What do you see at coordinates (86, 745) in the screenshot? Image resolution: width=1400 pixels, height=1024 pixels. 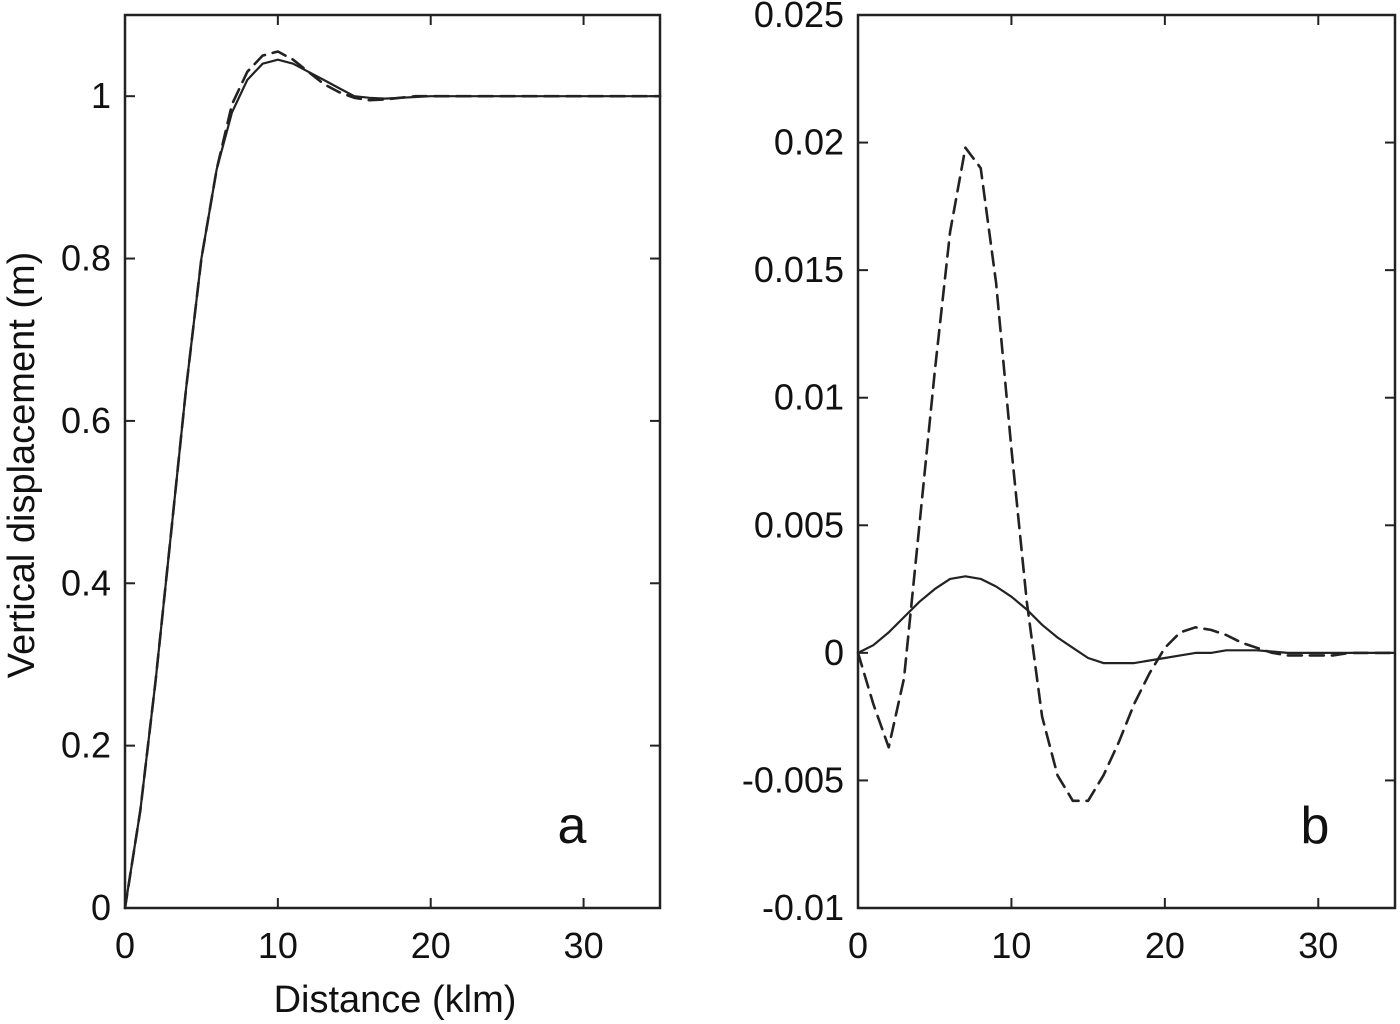 I see `y-tick-label-a-1: 0.2` at bounding box center [86, 745].